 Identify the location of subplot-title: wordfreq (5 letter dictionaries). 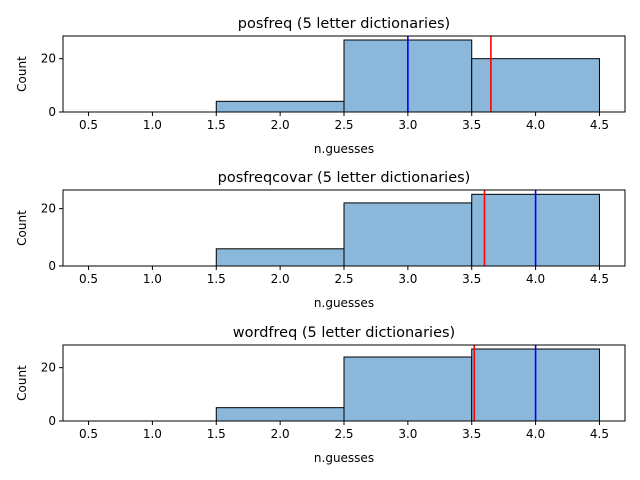
(344, 333).